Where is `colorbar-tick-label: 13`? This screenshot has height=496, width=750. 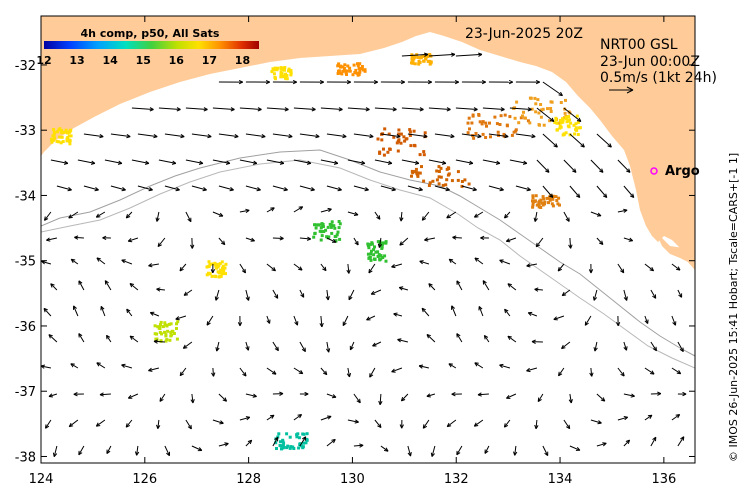 colorbar-tick-label: 13 is located at coordinates (76, 60).